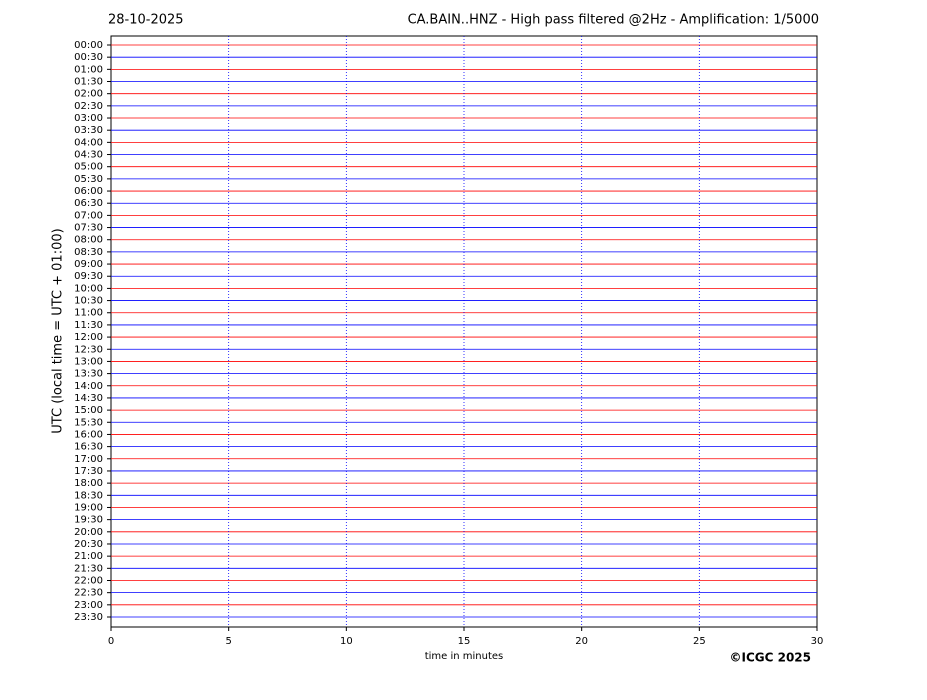 The width and height of the screenshot is (927, 700). Describe the element at coordinates (88, 264) in the screenshot. I see `y-tick-label: 09:00` at that location.